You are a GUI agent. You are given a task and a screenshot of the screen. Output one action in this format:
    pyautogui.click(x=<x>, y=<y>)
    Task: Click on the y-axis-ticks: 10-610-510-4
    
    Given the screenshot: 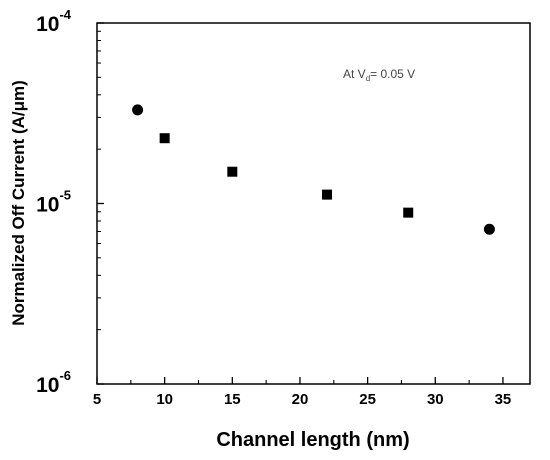 What is the action you would take?
    pyautogui.click(x=70, y=202)
    